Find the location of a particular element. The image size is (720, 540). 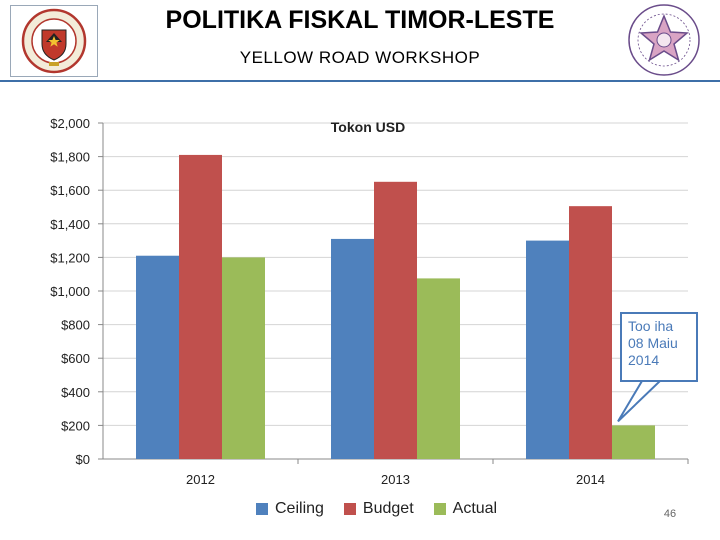

annotation-line: 08 Maiu is located at coordinates (653, 343).